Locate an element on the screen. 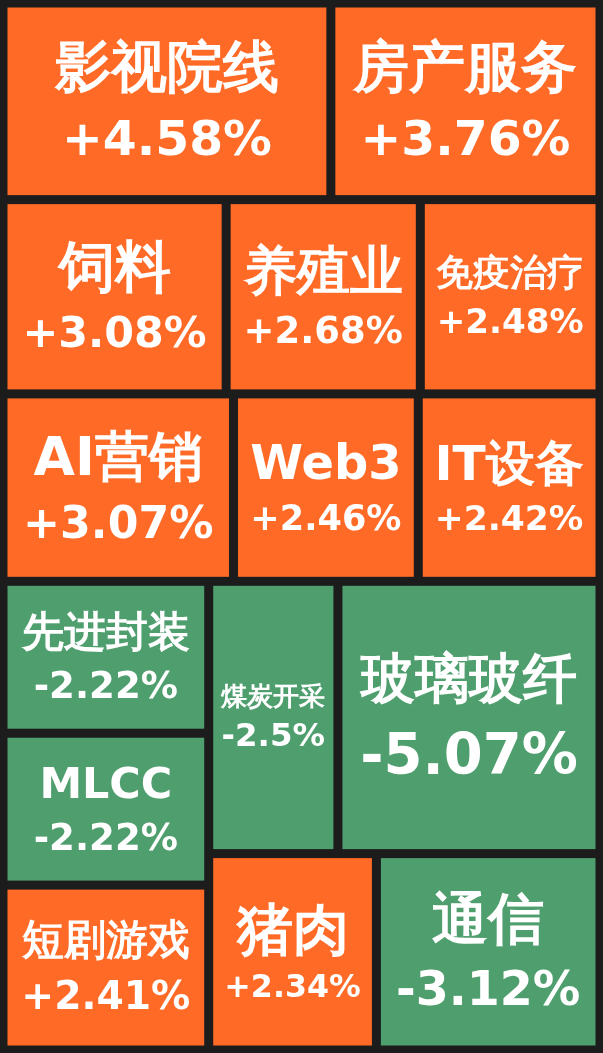 The image size is (603, 1053). tile-value: -5.07% is located at coordinates (469, 754).